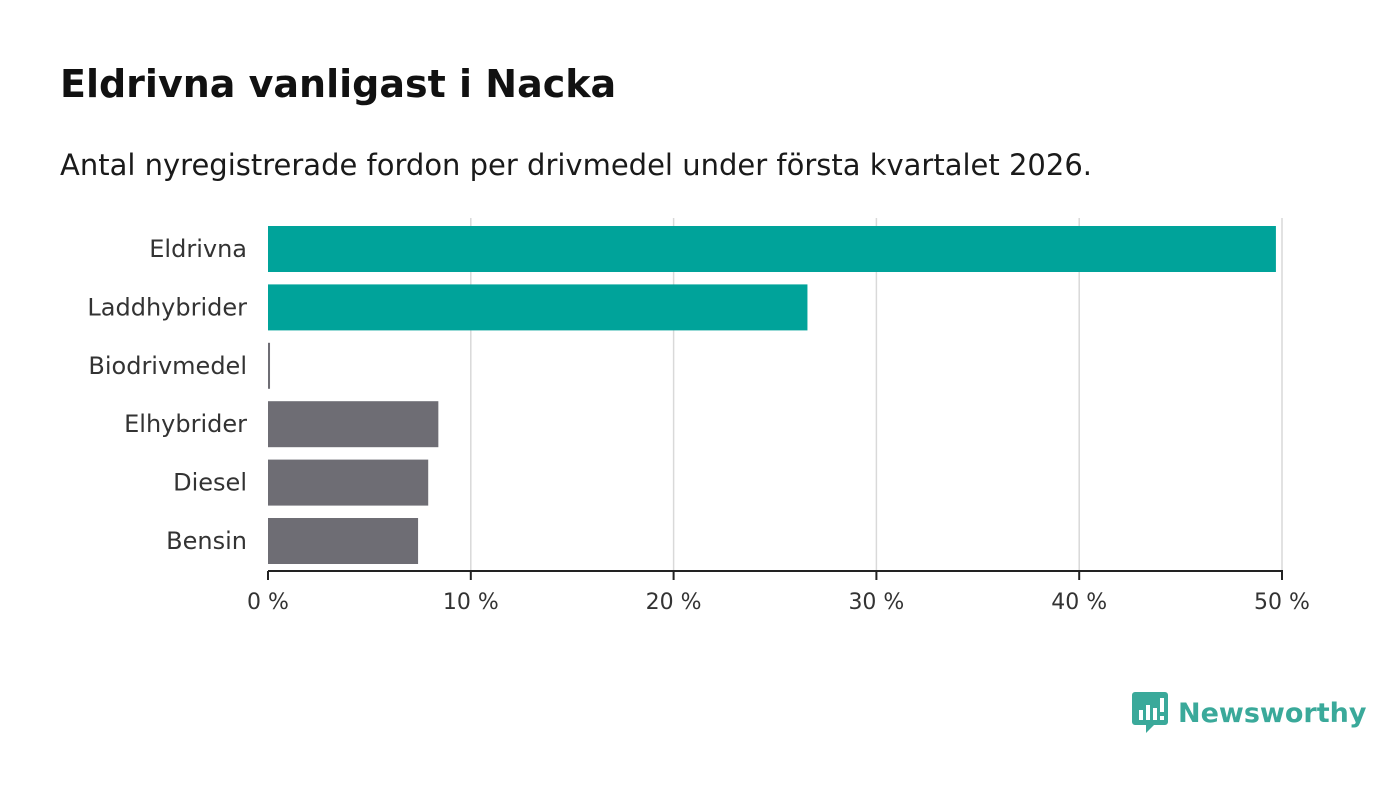 Image resolution: width=1400 pixels, height=793 pixels. I want to click on x-tick-label: 20 %, so click(674, 602).